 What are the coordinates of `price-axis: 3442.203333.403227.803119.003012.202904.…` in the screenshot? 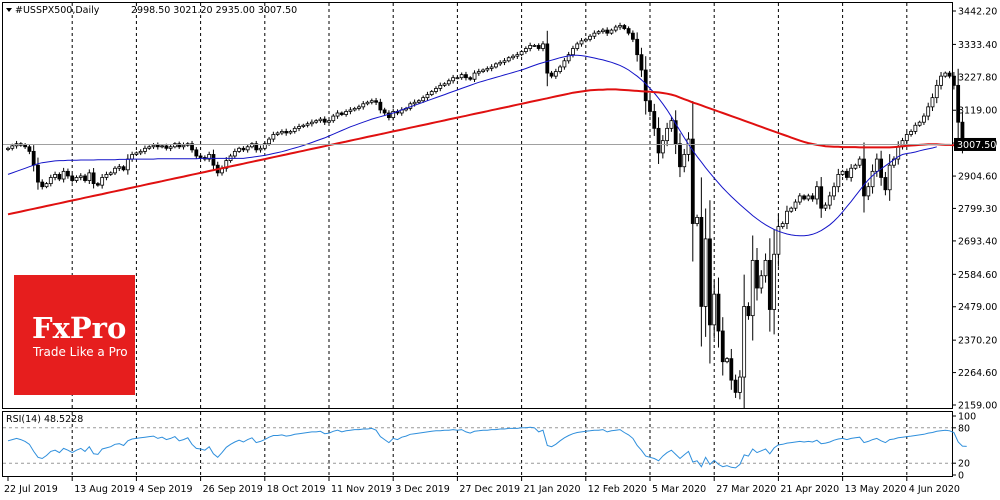 It's located at (974, 209).